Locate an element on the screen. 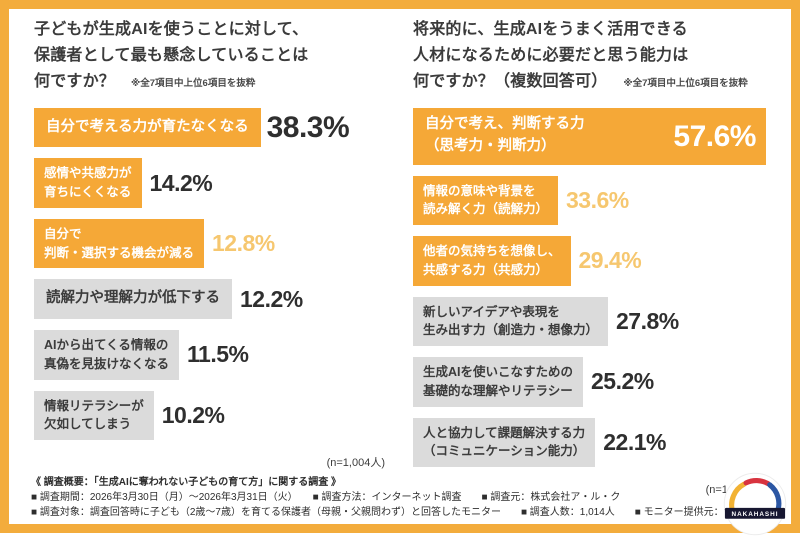 The height and width of the screenshot is (541, 800). bar-value: 57.6% is located at coordinates (714, 136).